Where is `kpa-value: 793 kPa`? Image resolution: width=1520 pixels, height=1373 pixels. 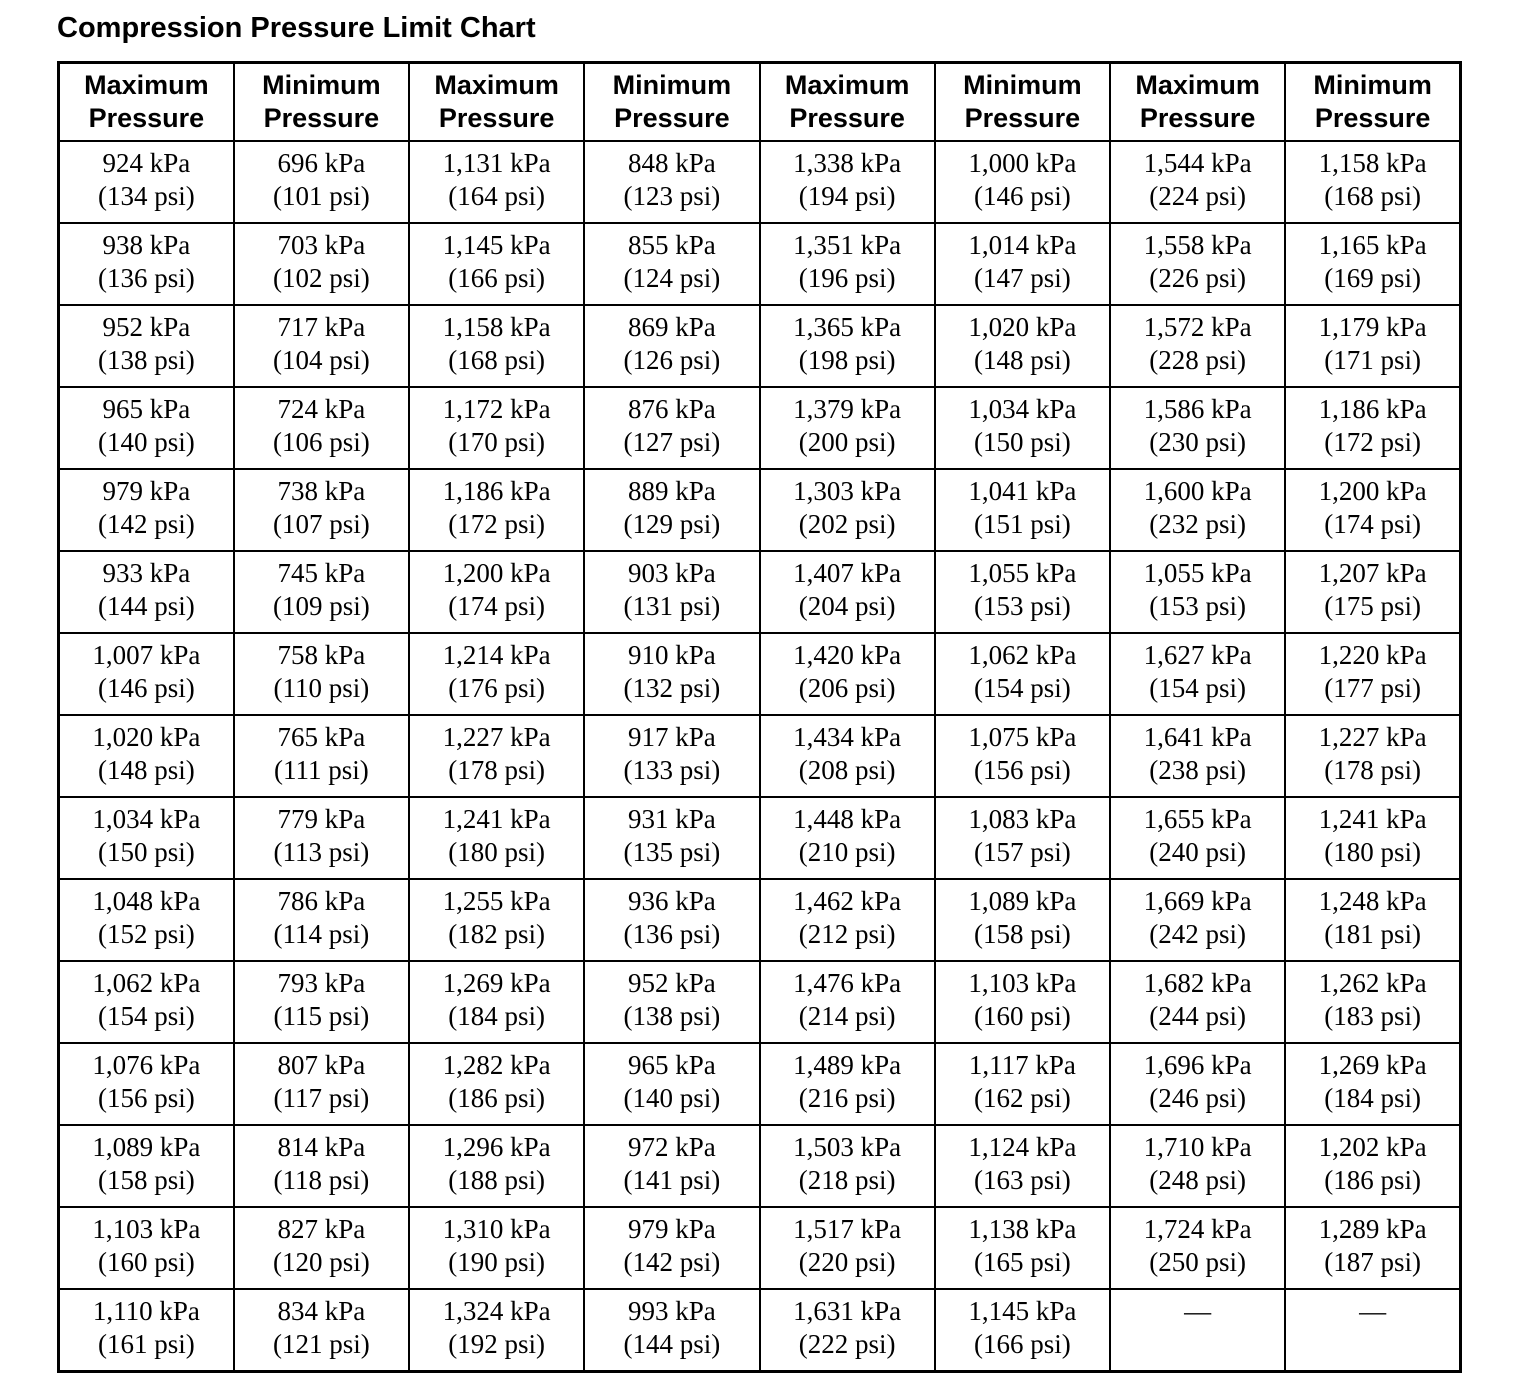
kpa-value: 793 kPa is located at coordinates (321, 983).